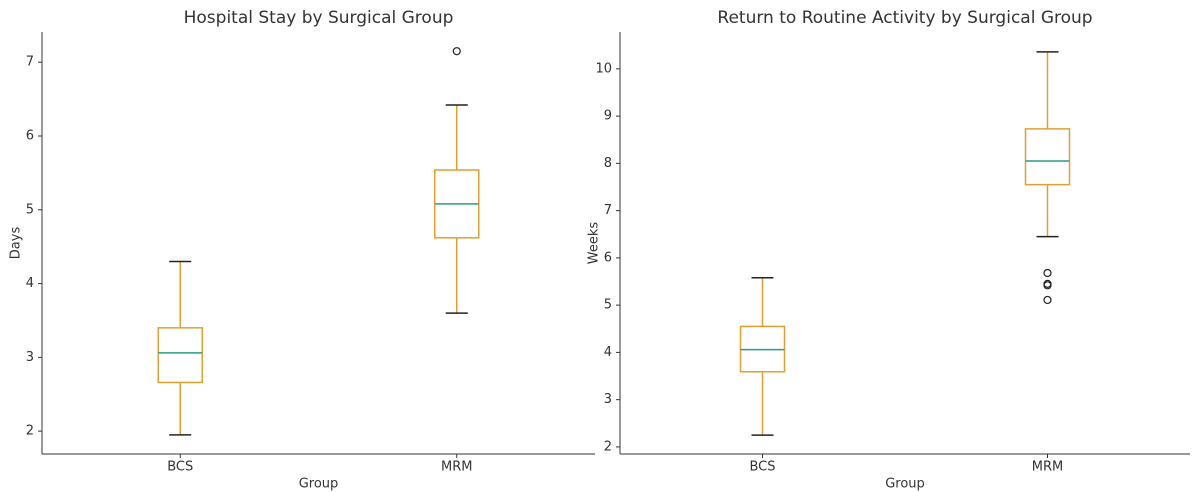 The width and height of the screenshot is (1192, 492). What do you see at coordinates (608, 116) in the screenshot?
I see `y-tick-label: 9` at bounding box center [608, 116].